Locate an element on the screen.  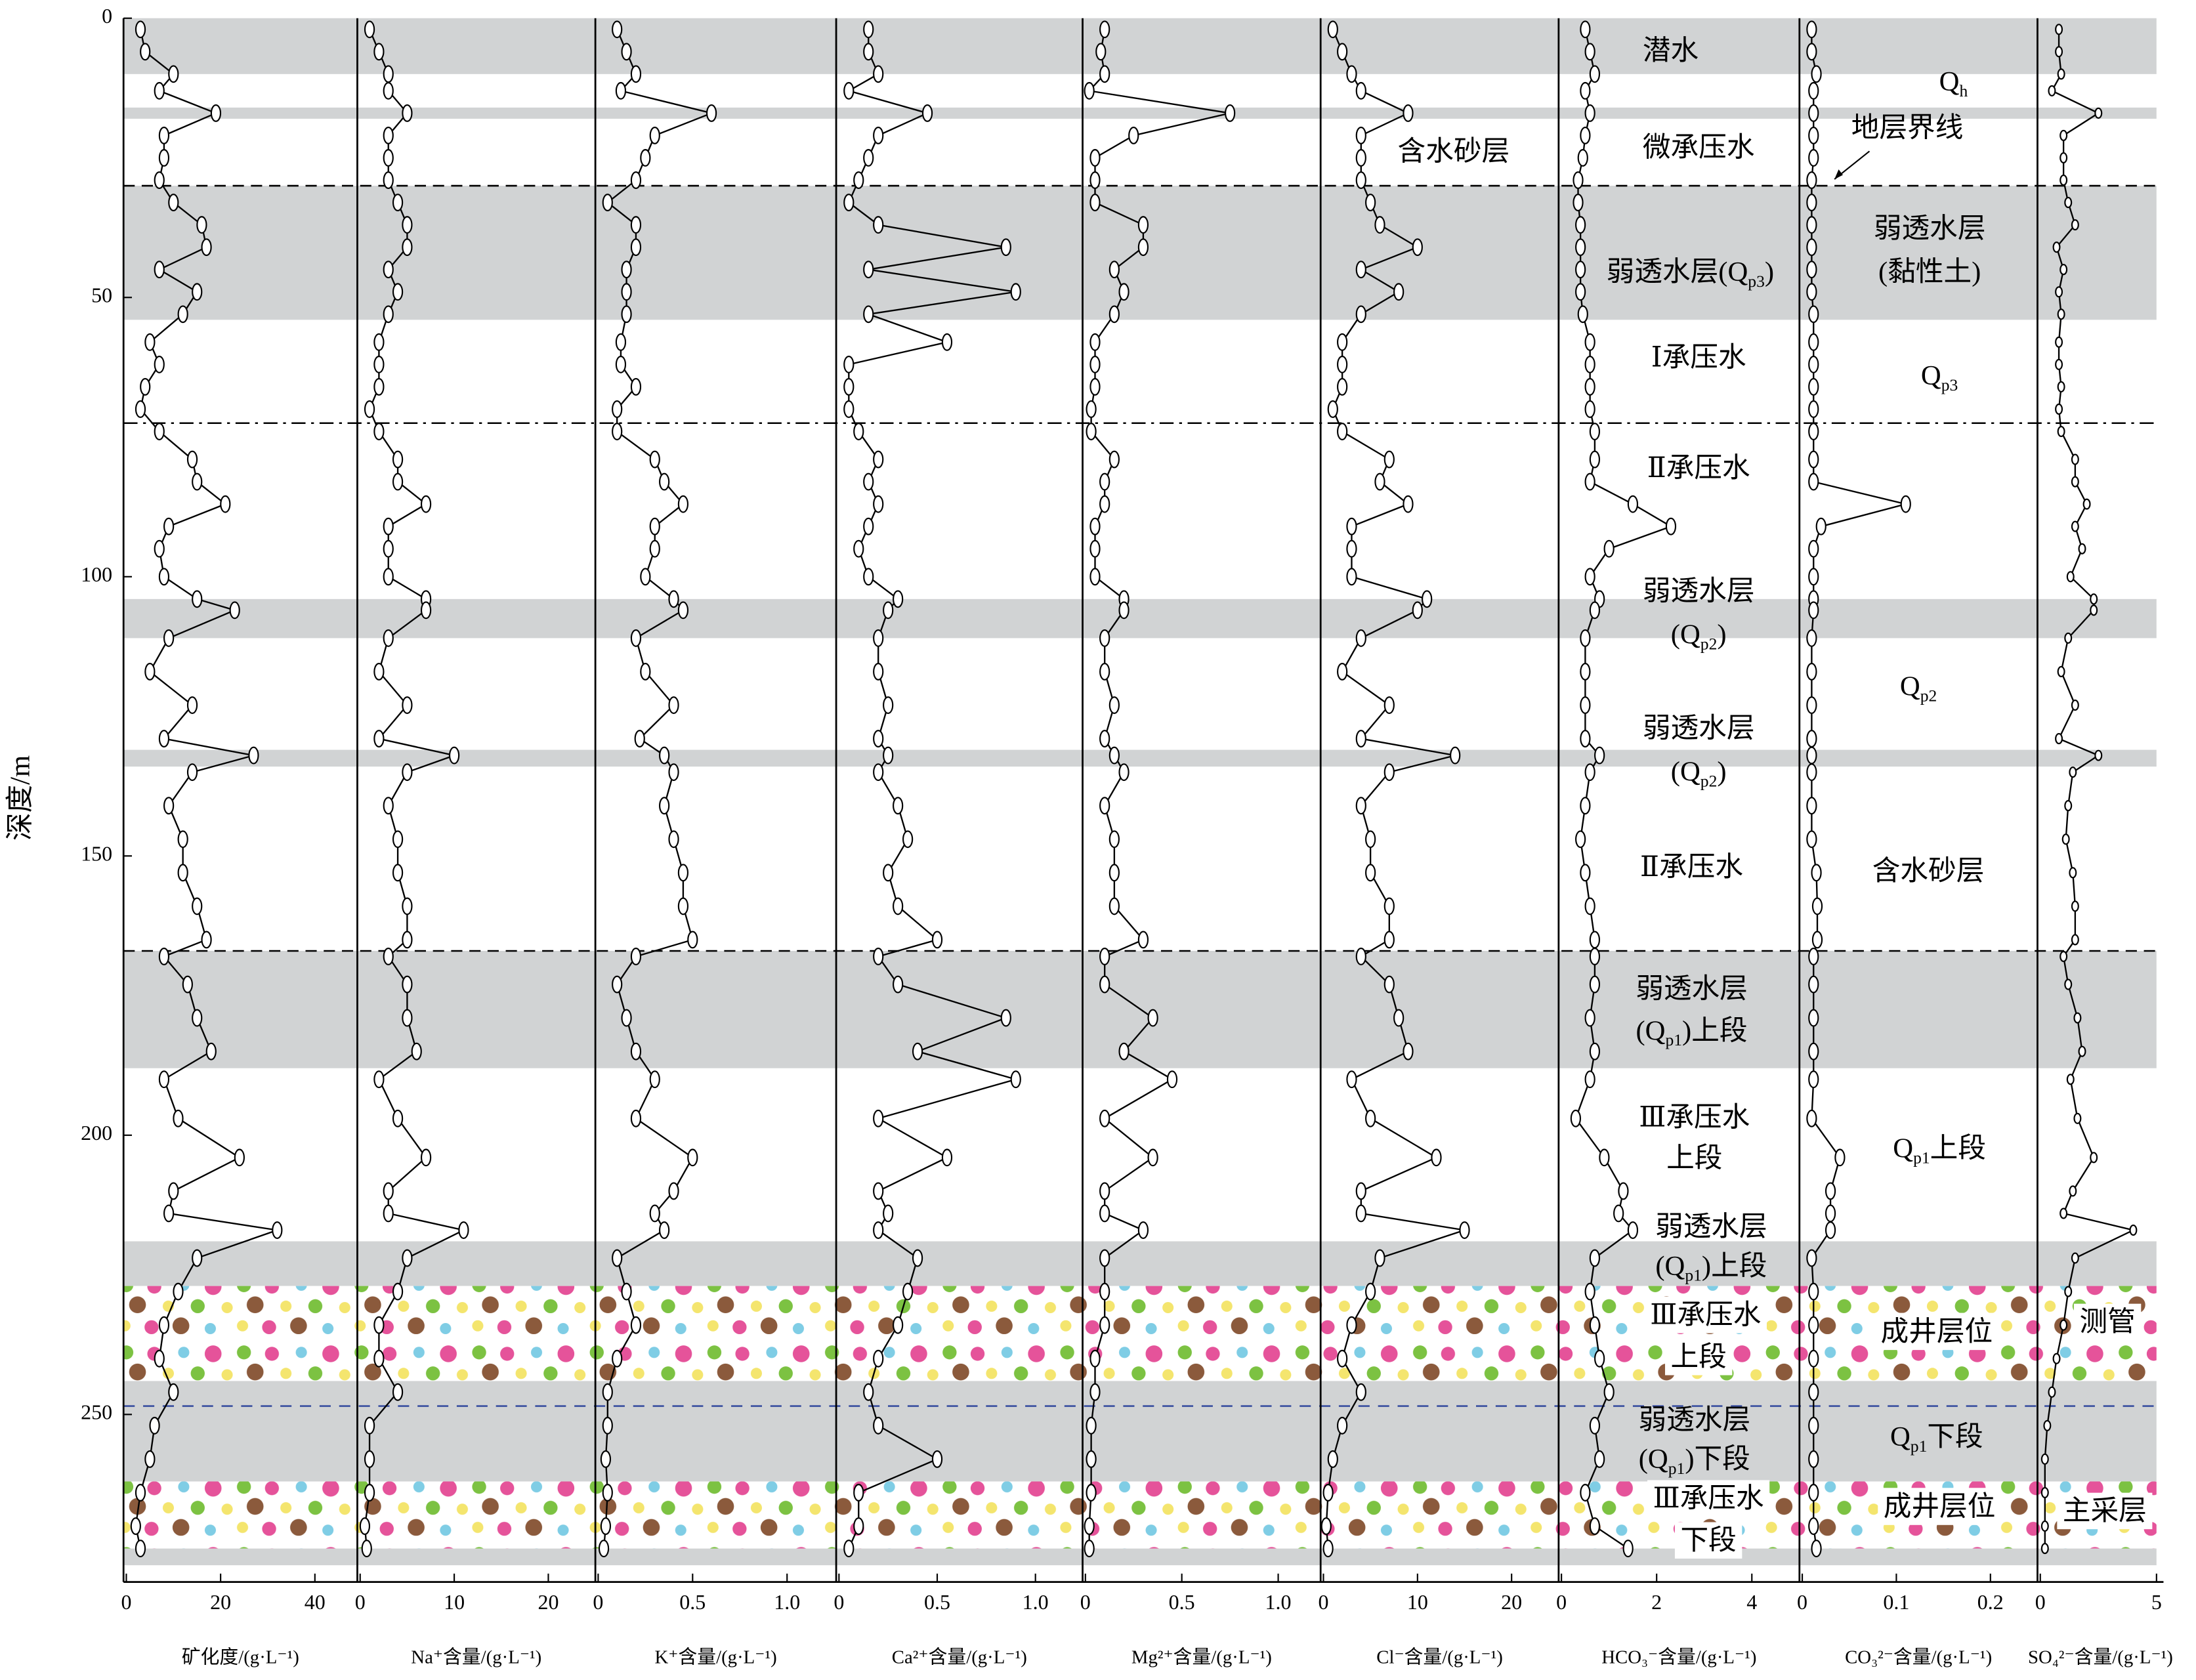
y-tick-label: 150 is located at coordinates (96, 854).